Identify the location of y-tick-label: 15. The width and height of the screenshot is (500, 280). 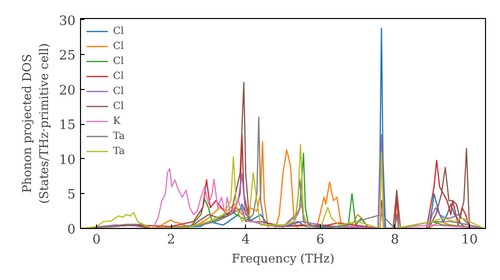
(67, 126).